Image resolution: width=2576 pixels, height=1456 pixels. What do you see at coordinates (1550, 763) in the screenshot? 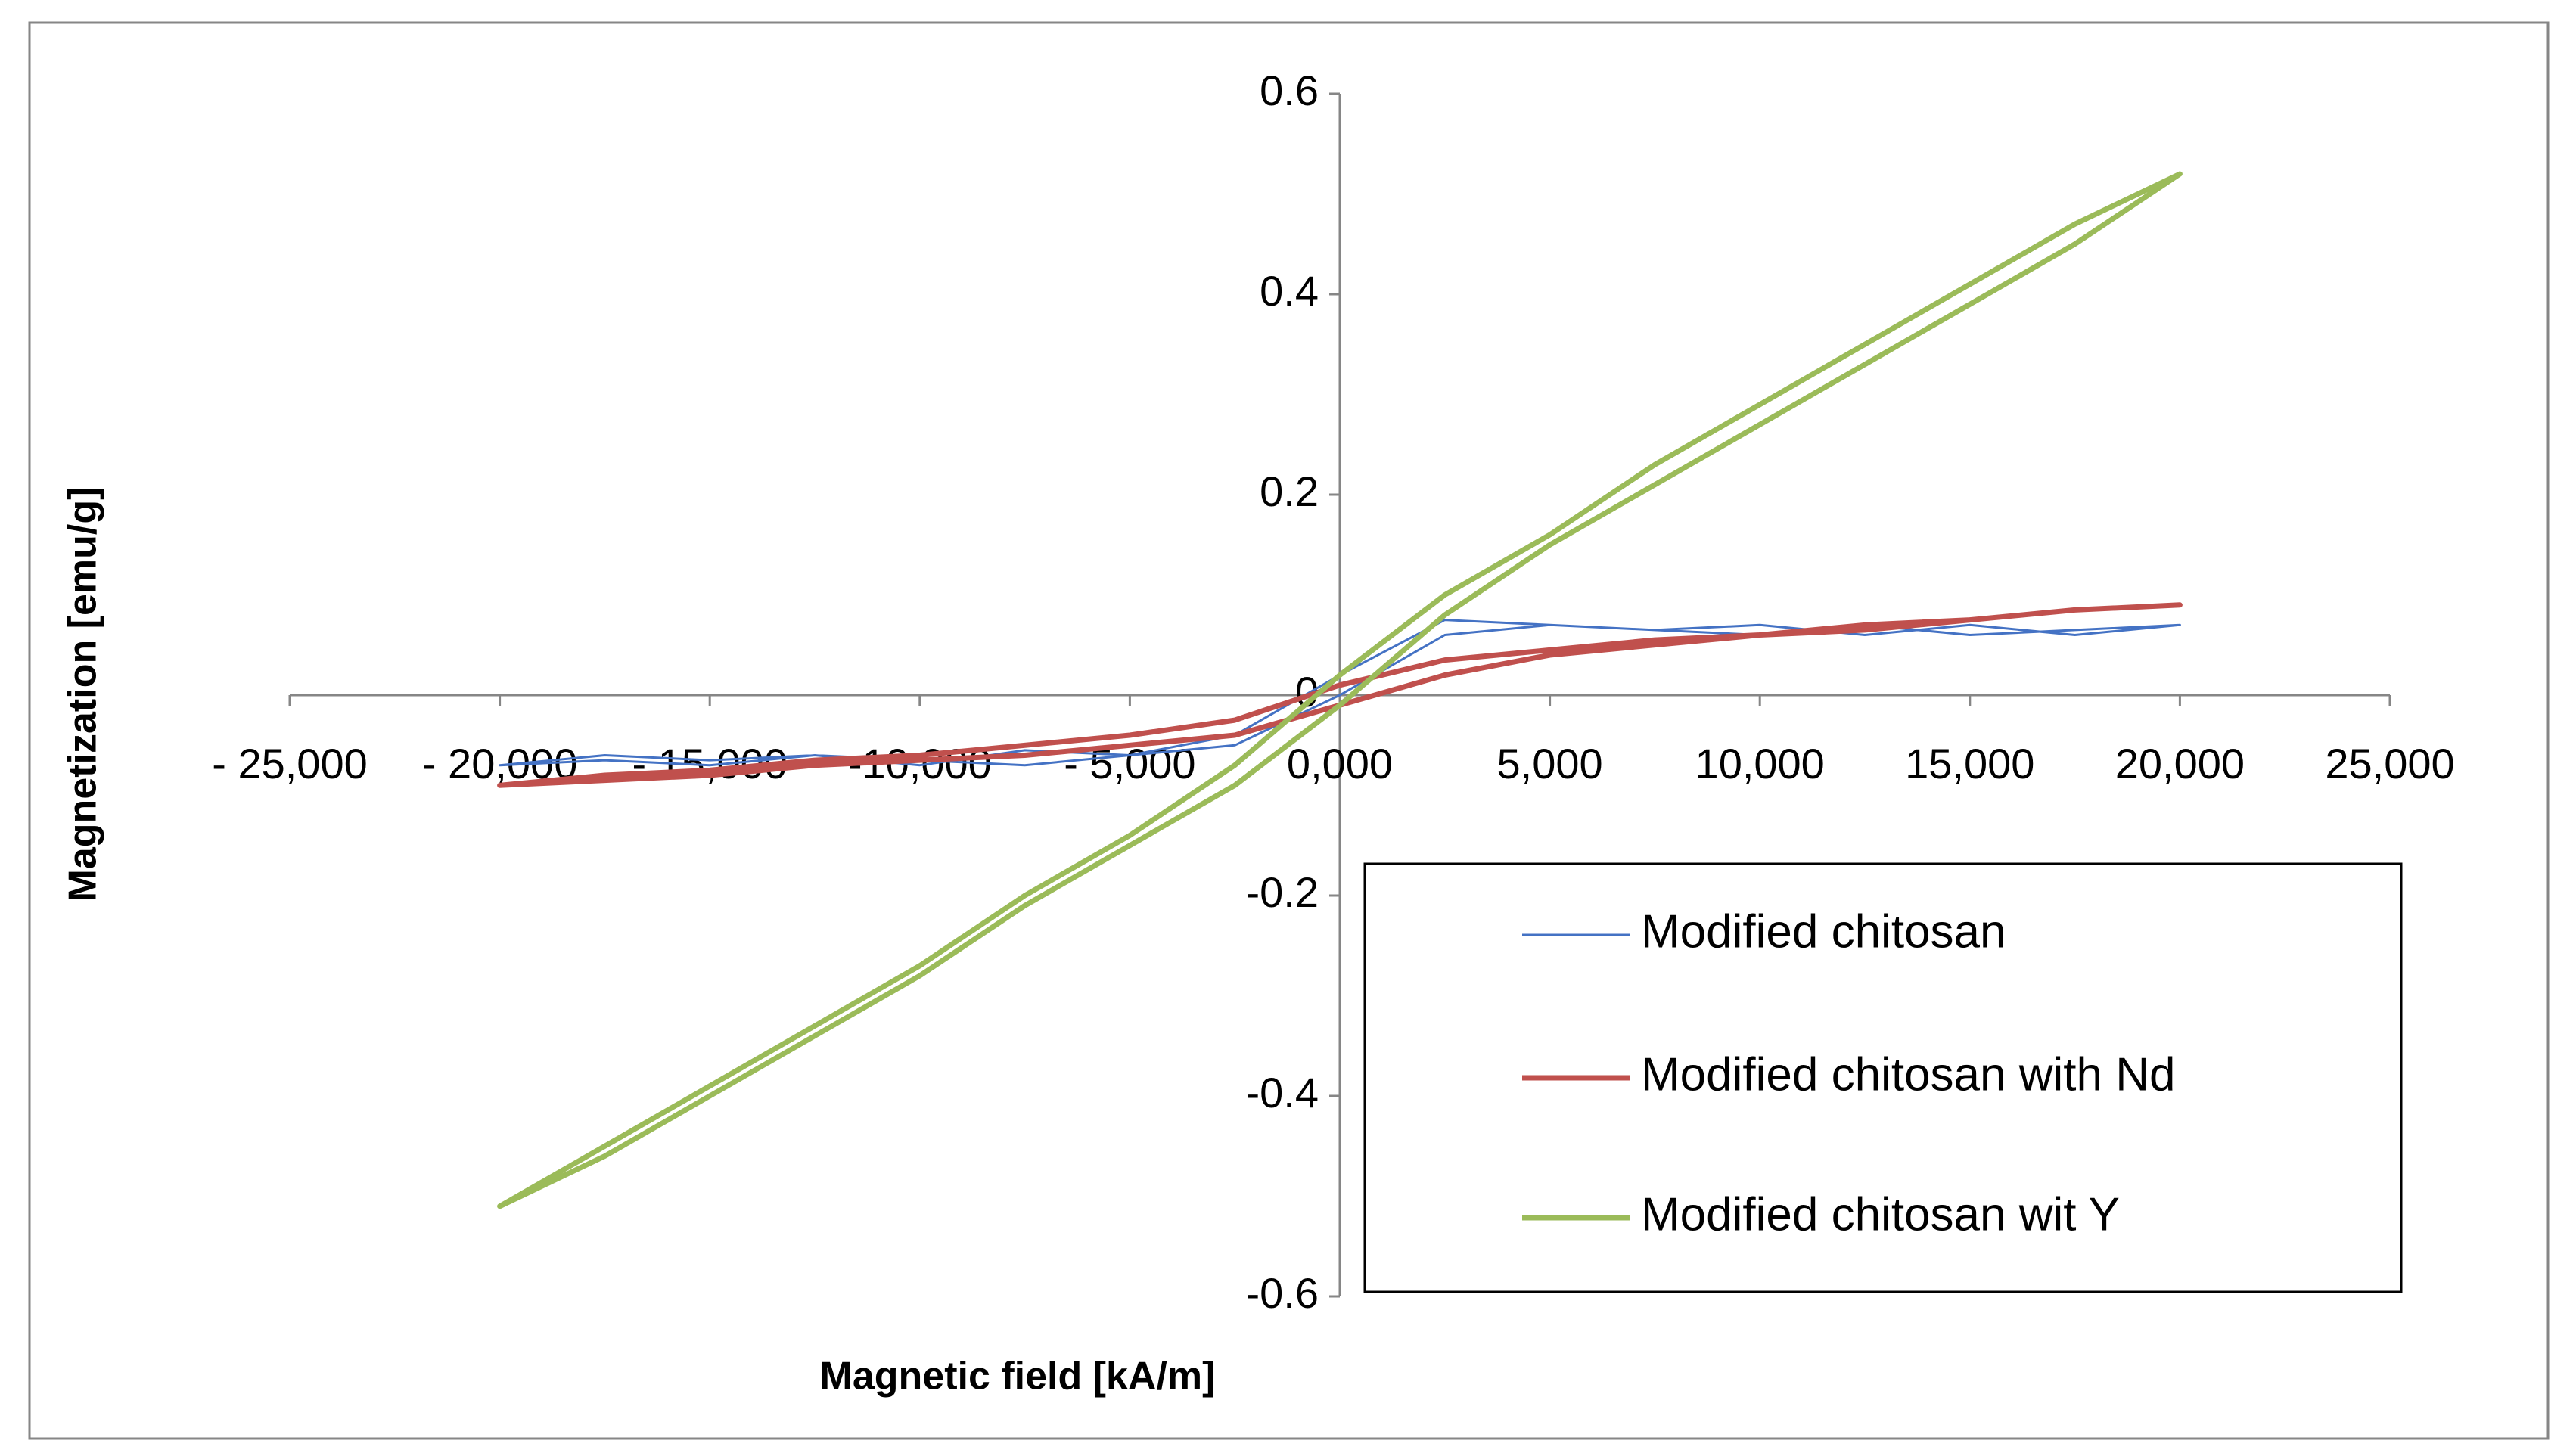
I see `x-tick-label: 5,000` at bounding box center [1550, 763].